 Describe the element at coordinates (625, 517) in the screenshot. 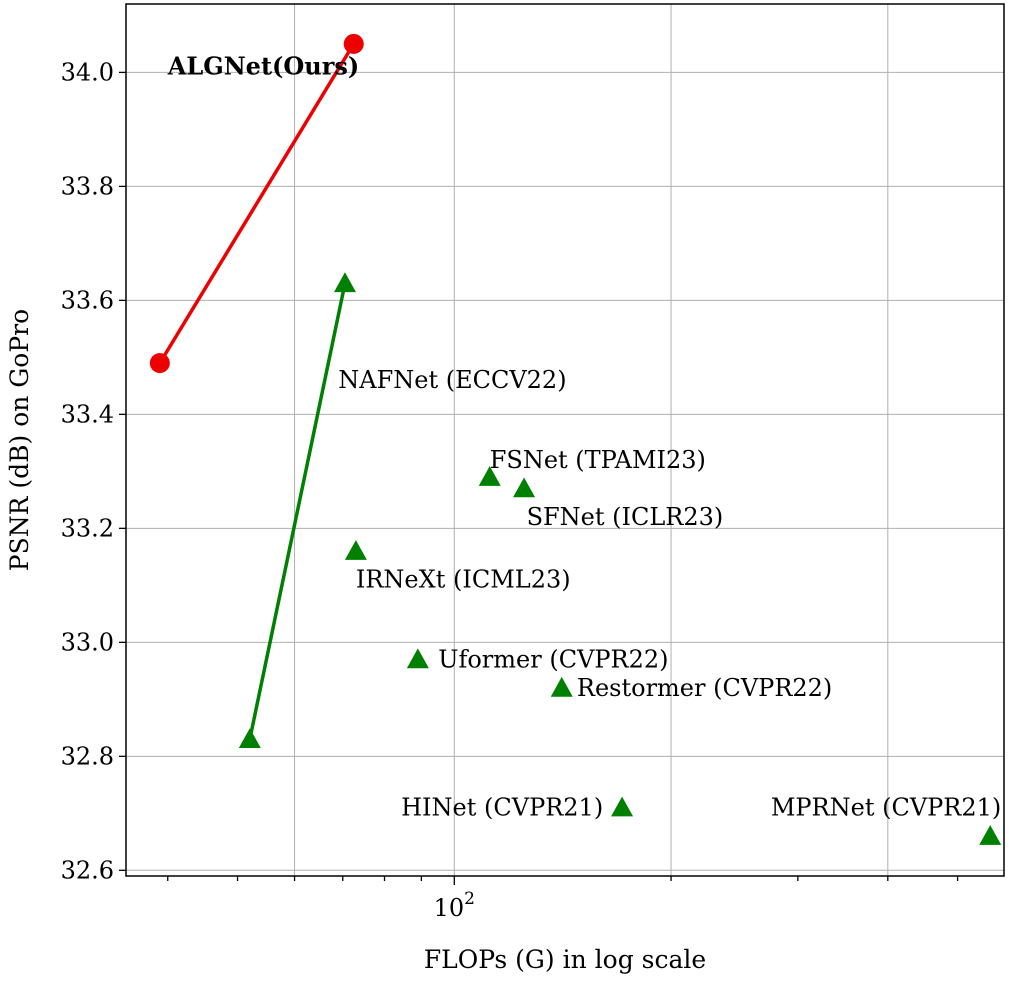

I see `point-label: SFNet (ICLR23)` at that location.